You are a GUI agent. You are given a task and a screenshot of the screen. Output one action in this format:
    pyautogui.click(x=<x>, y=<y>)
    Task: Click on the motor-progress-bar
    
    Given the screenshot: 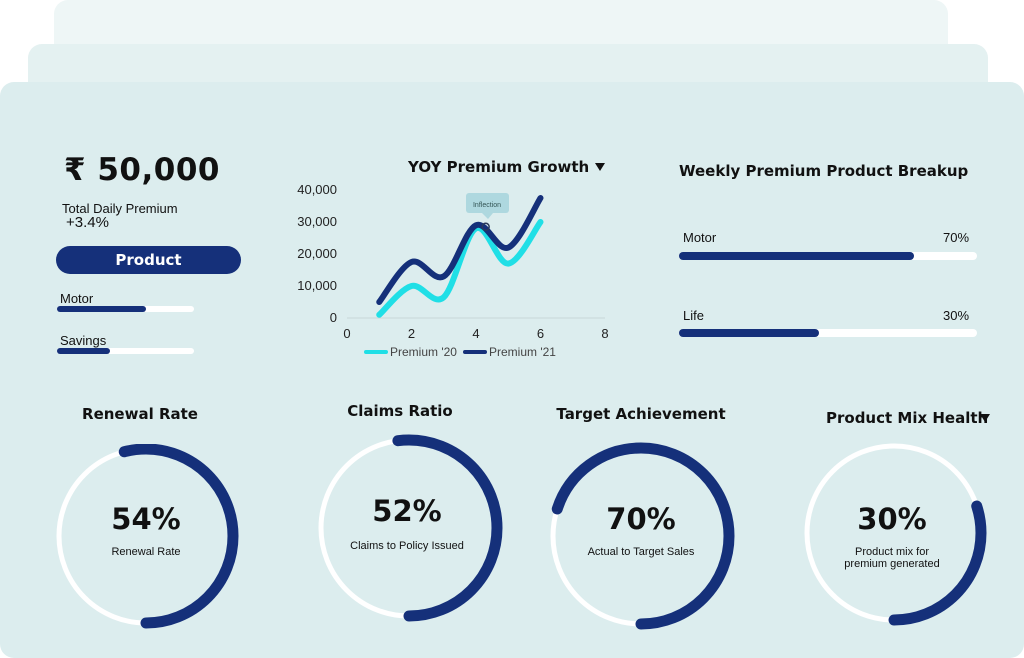 What is the action you would take?
    pyautogui.click(x=125, y=309)
    